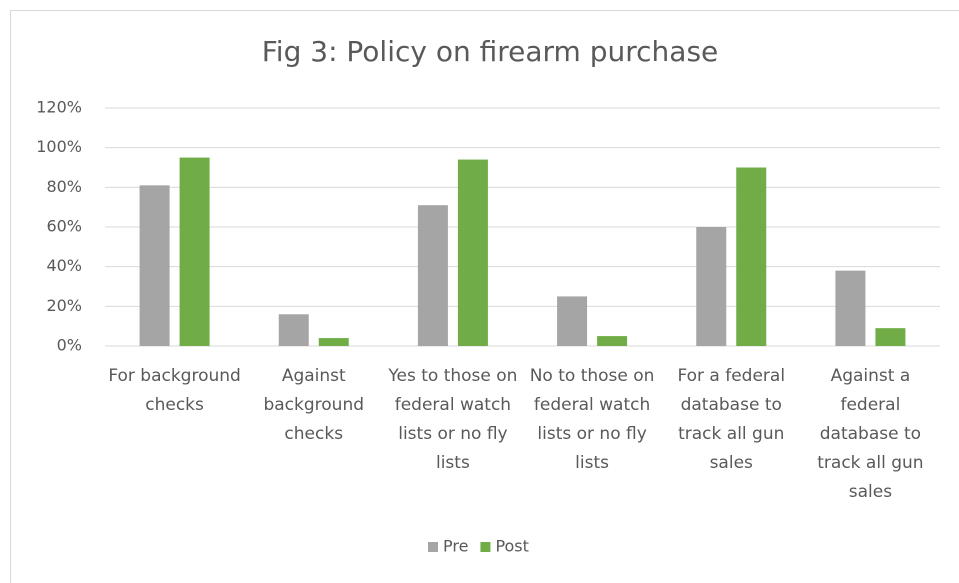  What do you see at coordinates (455, 546) in the screenshot?
I see `legend-label: Pre` at bounding box center [455, 546].